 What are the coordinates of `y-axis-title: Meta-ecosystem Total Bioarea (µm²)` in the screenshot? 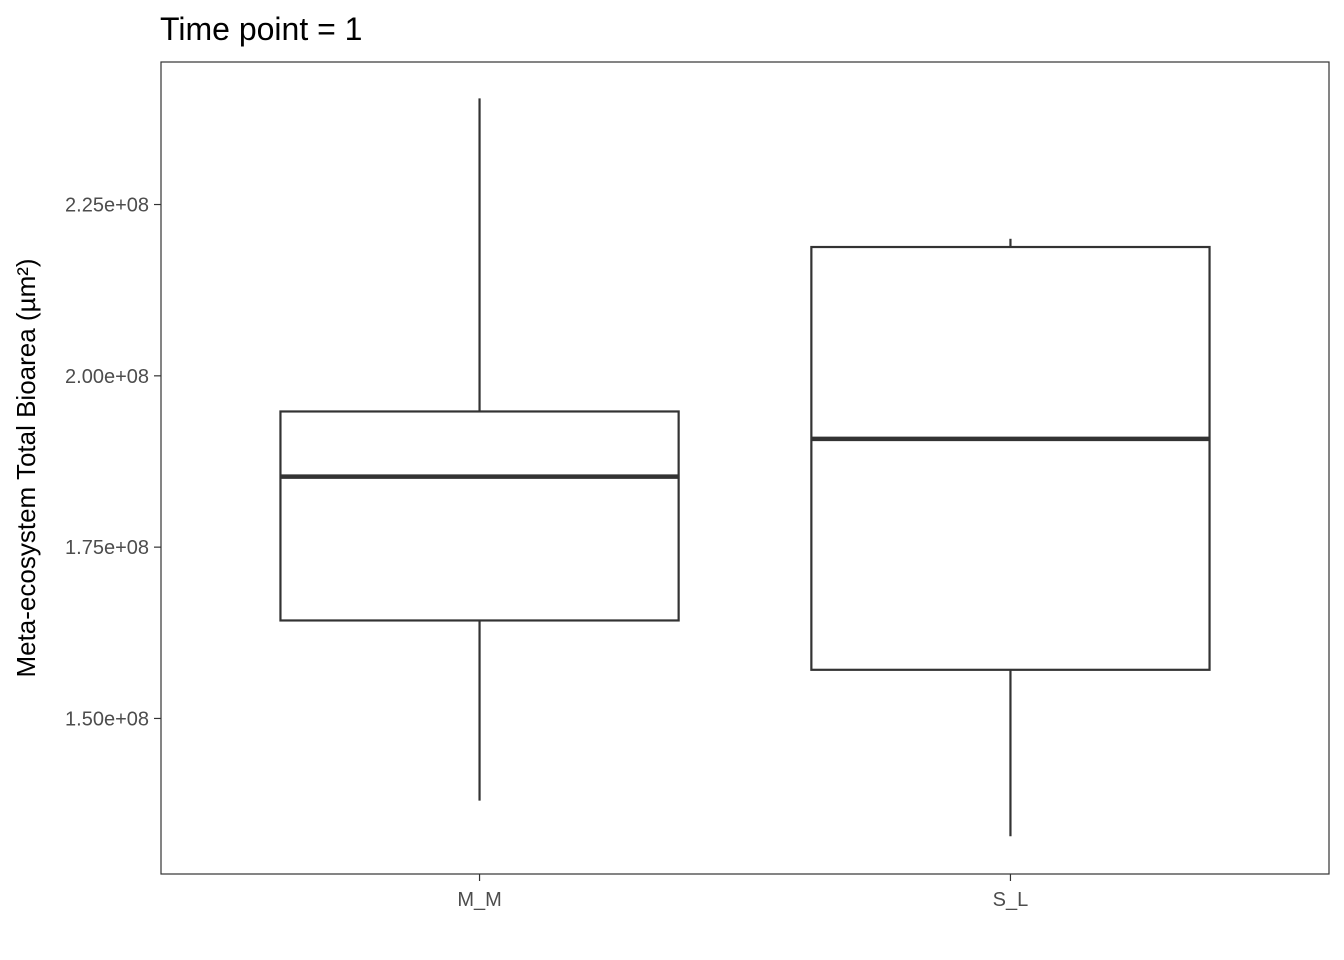 It's located at (26, 467).